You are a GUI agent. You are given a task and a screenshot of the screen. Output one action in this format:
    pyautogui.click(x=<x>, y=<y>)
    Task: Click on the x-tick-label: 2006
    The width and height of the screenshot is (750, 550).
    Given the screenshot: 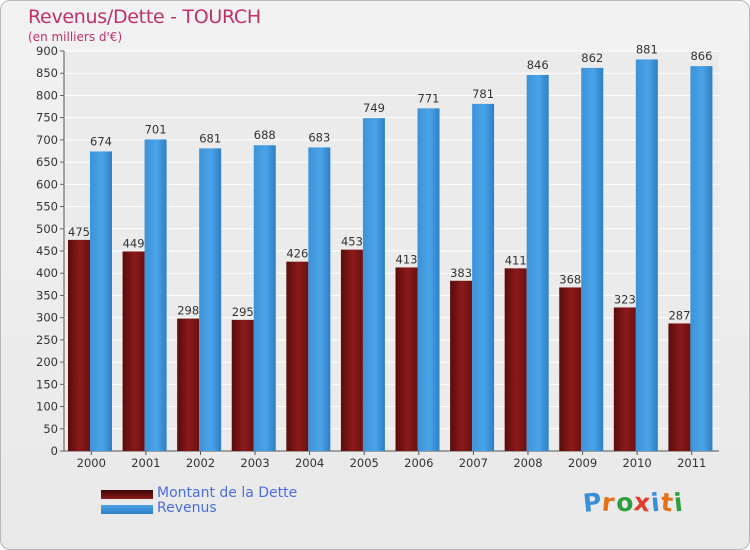 What is the action you would take?
    pyautogui.click(x=418, y=463)
    